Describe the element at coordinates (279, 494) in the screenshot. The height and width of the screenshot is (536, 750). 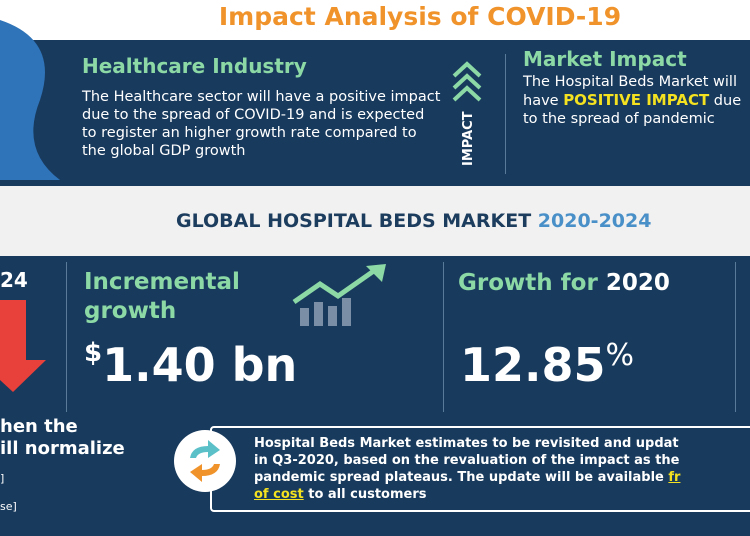
I see `link: of cost` at that location.